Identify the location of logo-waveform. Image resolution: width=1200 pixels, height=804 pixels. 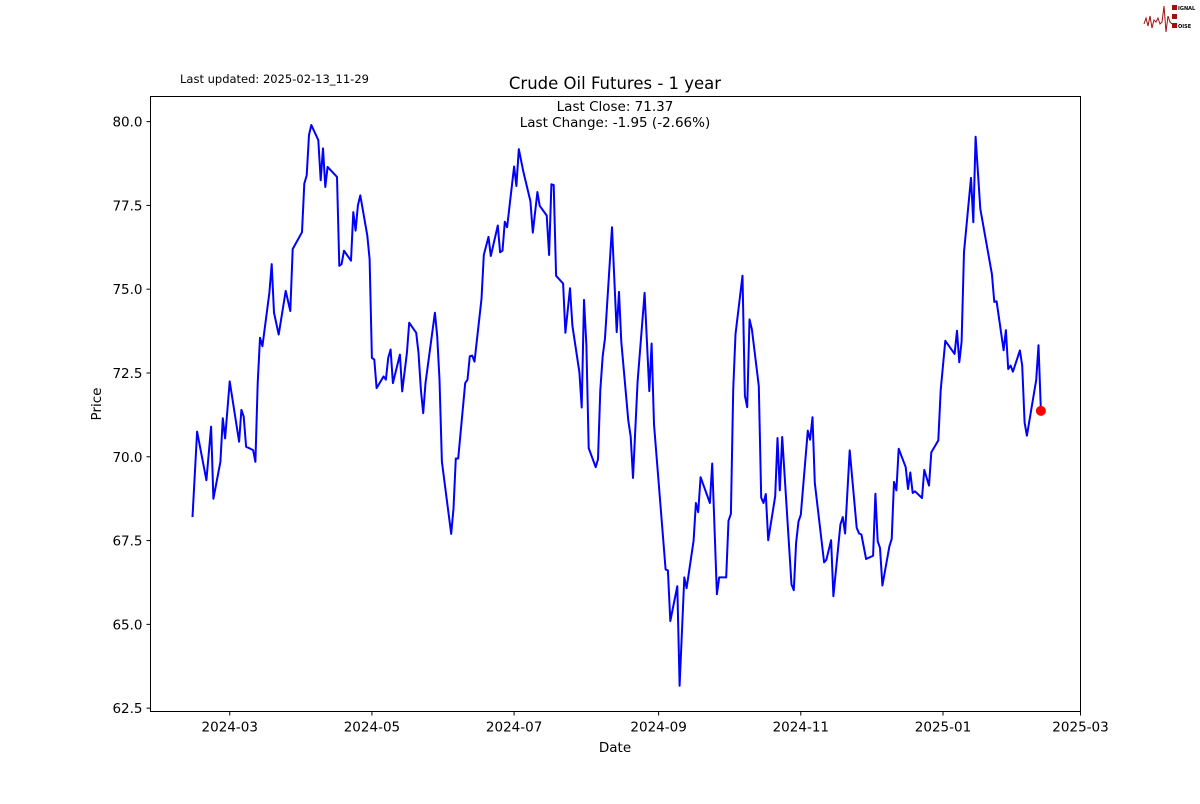
(1158, 19).